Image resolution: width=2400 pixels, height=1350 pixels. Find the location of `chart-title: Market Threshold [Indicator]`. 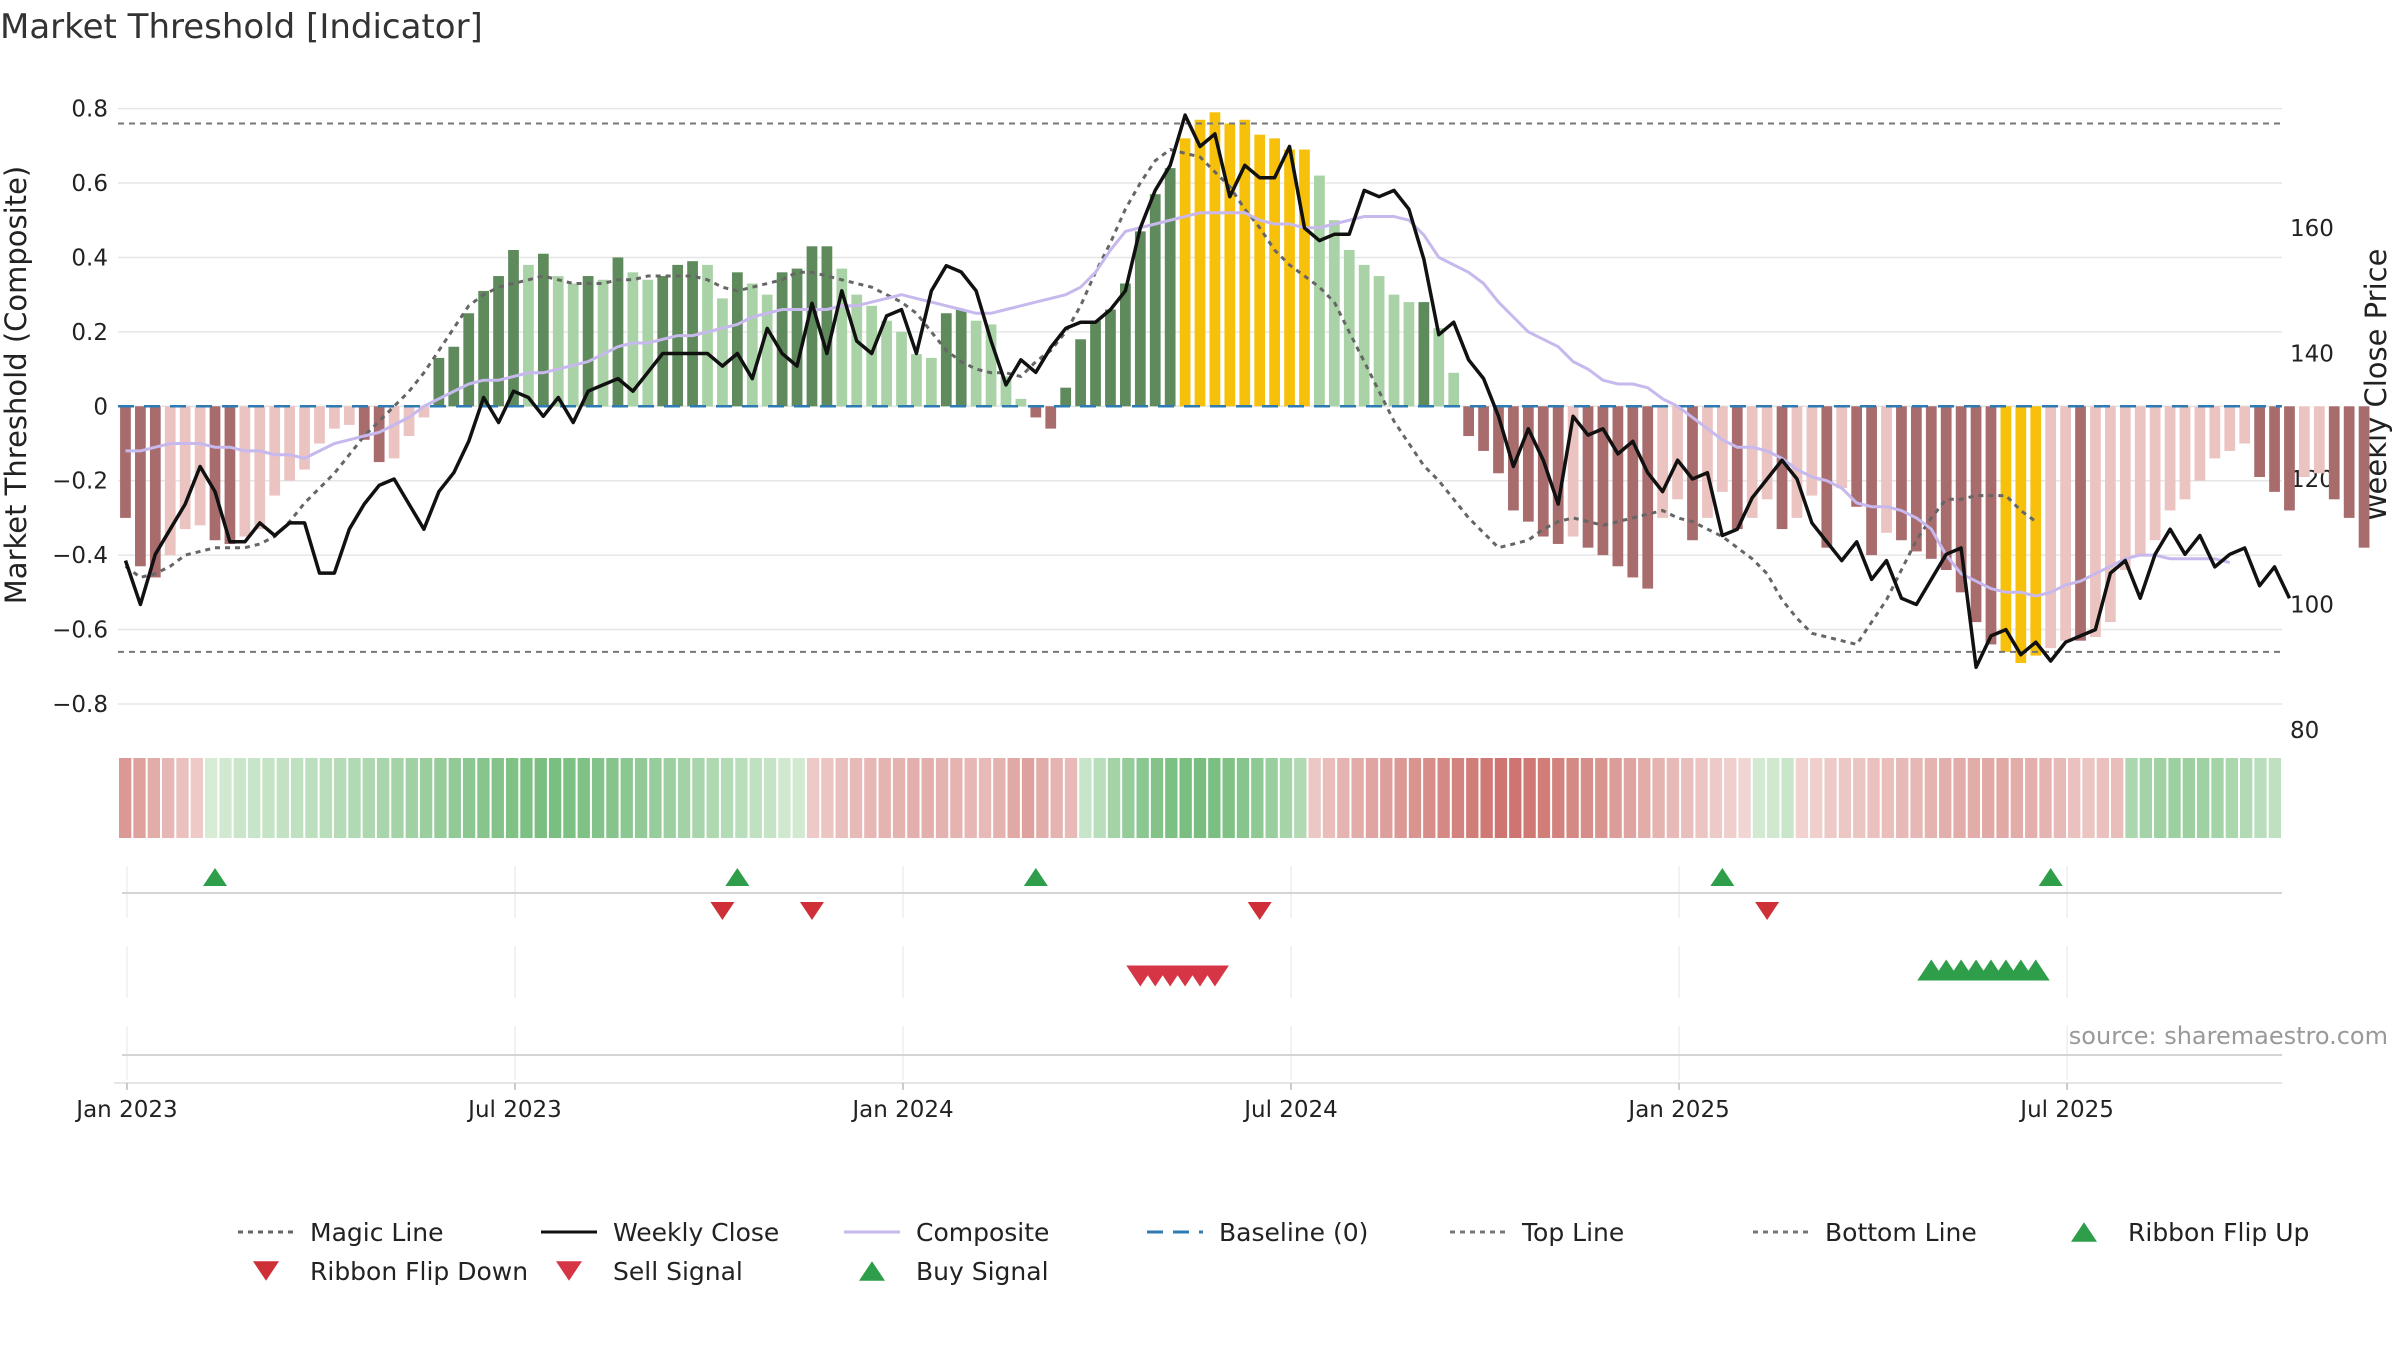

chart-title: Market Threshold [Indicator] is located at coordinates (241, 27).